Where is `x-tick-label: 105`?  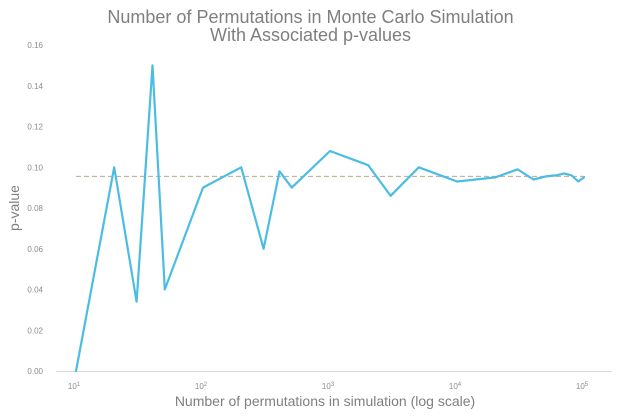
x-tick-label: 105 is located at coordinates (582, 386).